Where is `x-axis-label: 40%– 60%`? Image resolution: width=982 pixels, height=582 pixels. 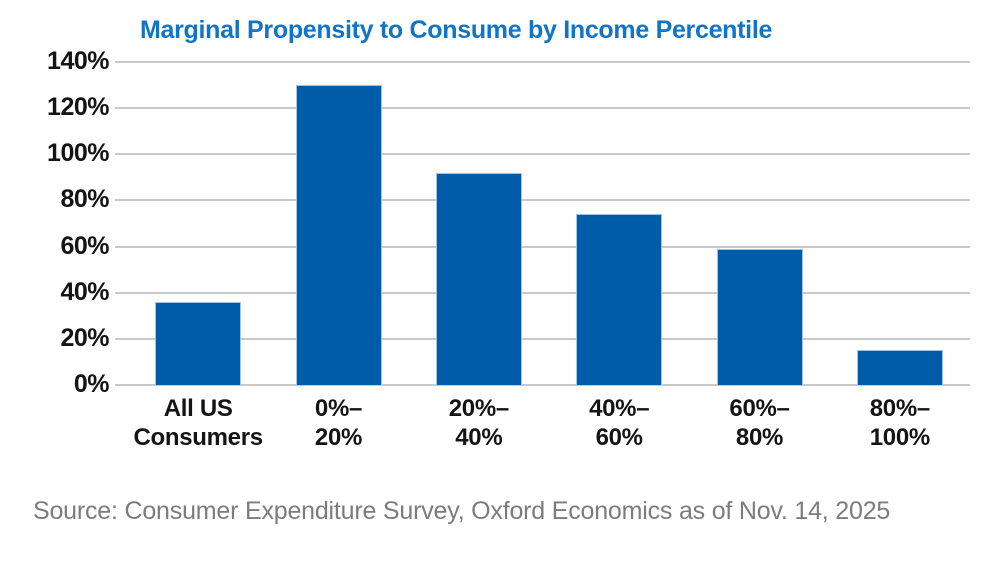
x-axis-label: 40%– 60% is located at coordinates (619, 423).